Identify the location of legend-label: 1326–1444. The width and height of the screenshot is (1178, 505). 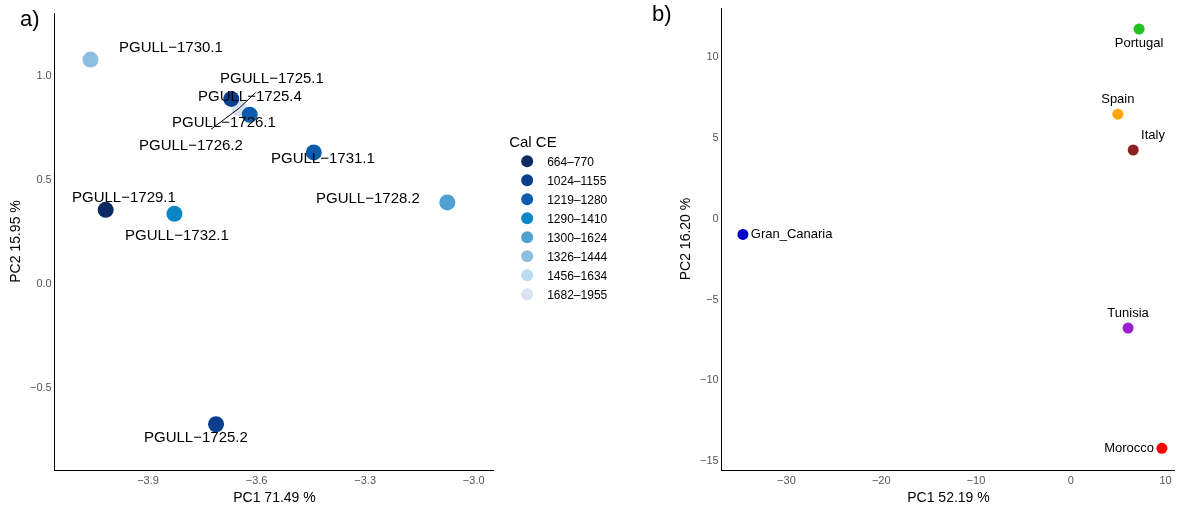
(577, 256).